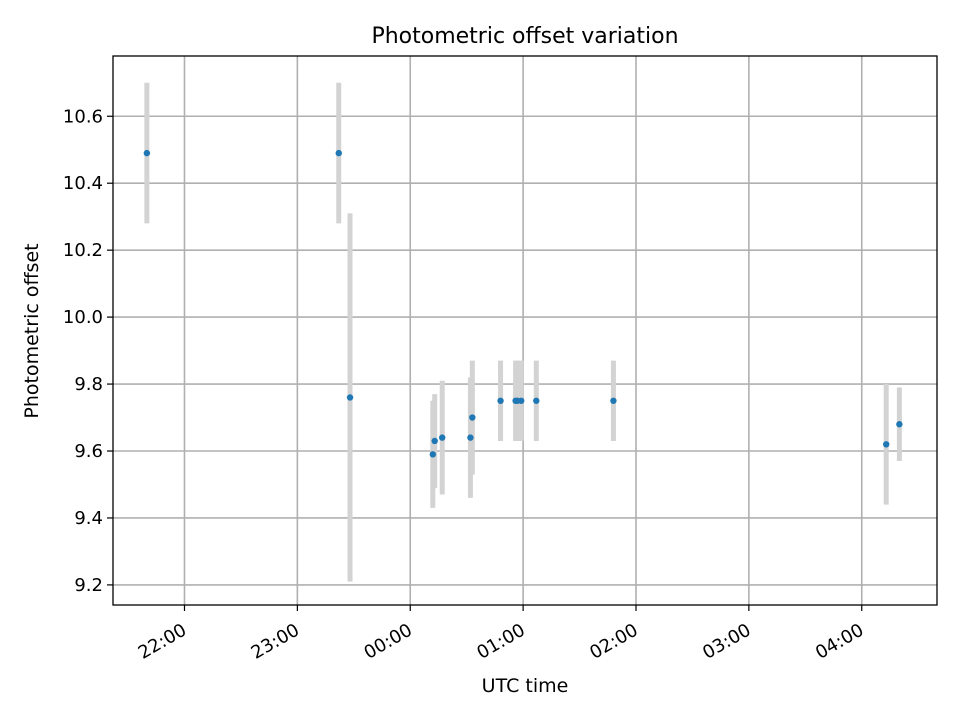 Image resolution: width=960 pixels, height=720 pixels. I want to click on x-tick-label: 00:00, so click(388, 642).